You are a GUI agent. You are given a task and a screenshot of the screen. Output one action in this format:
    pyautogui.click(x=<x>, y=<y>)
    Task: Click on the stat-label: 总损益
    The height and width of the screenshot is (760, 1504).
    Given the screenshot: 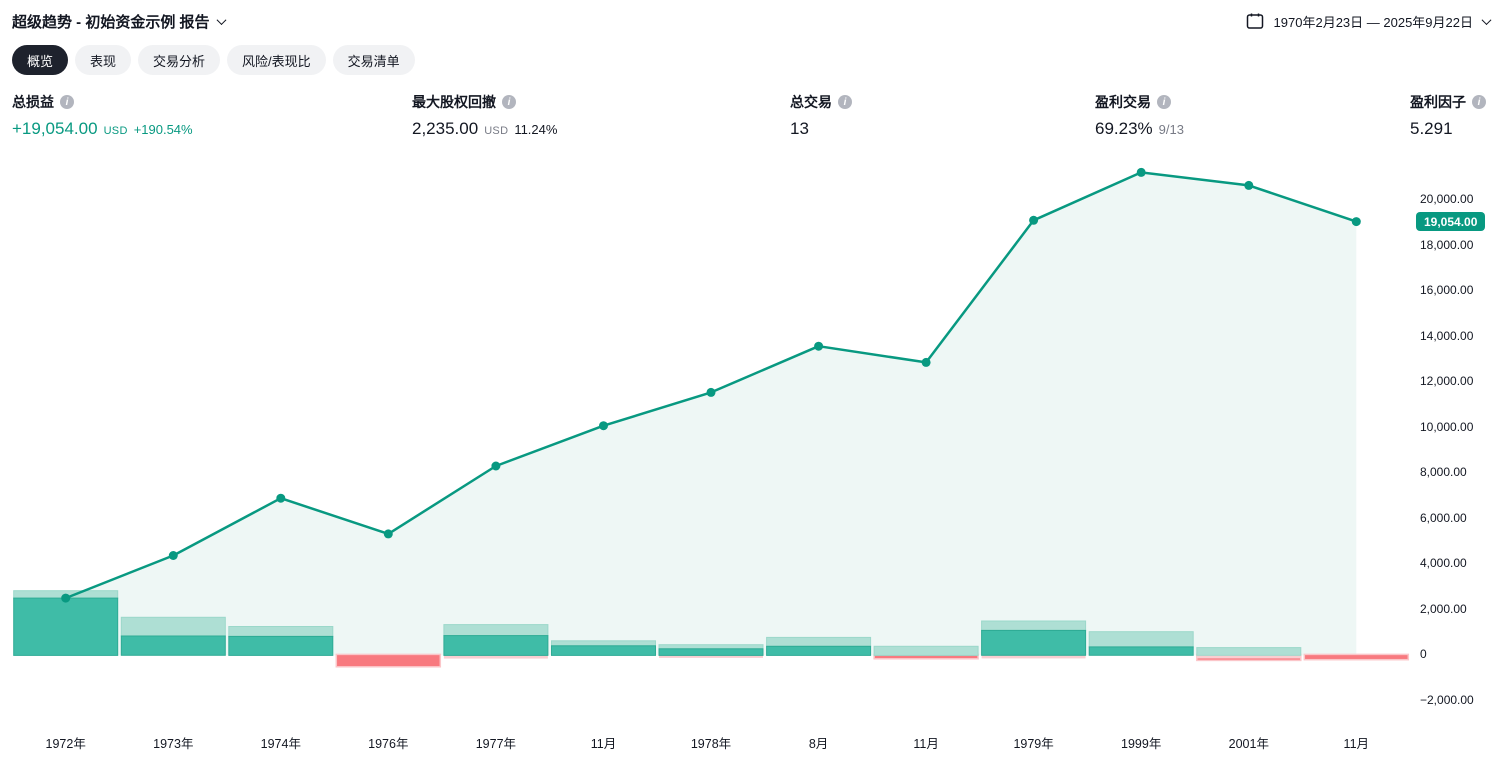 What is the action you would take?
    pyautogui.click(x=33, y=102)
    